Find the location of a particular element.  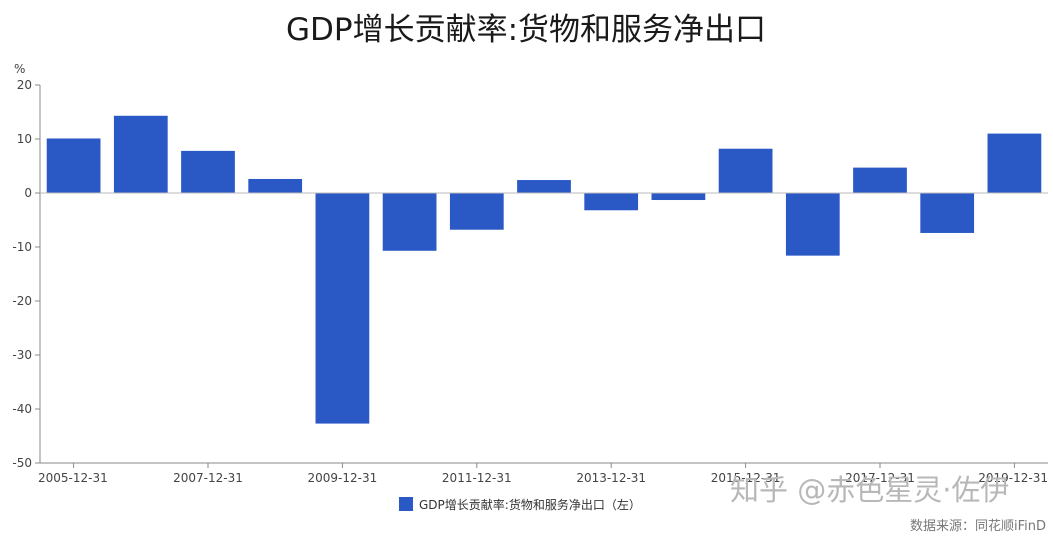

legend-swatch is located at coordinates (406, 504).